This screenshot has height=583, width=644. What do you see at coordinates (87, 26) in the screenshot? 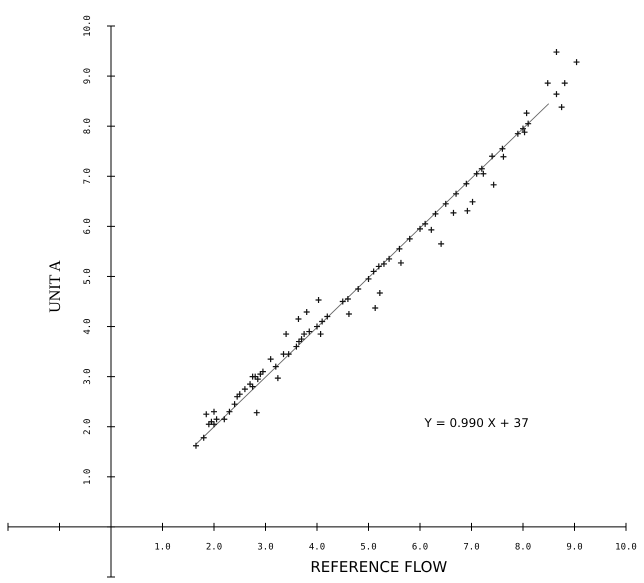
I see `y-tick-label: 10.0` at bounding box center [87, 26].